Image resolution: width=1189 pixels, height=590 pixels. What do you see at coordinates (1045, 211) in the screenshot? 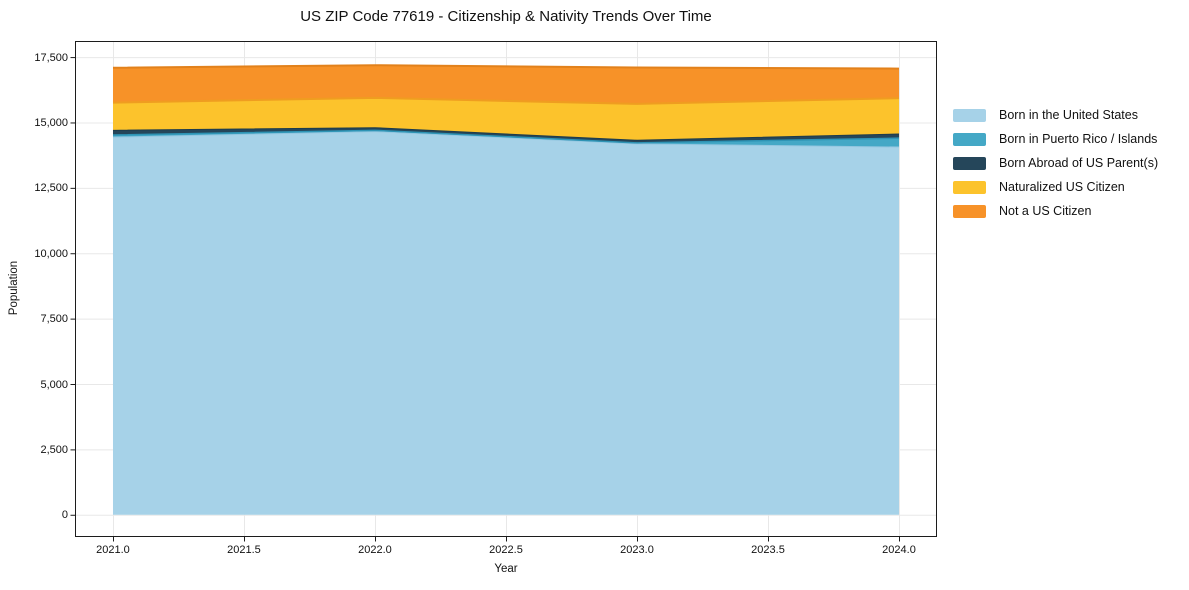
I see `legend-label: Not a US Citizen` at bounding box center [1045, 211].